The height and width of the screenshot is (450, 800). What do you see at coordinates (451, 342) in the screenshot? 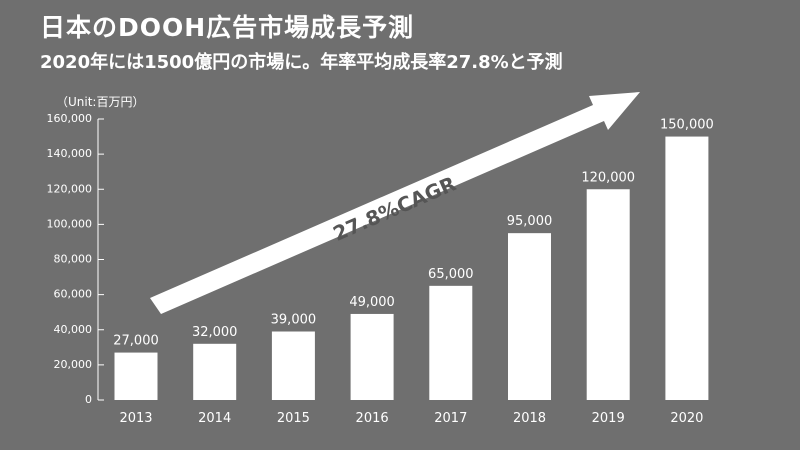
I see `bar-2017` at bounding box center [451, 342].